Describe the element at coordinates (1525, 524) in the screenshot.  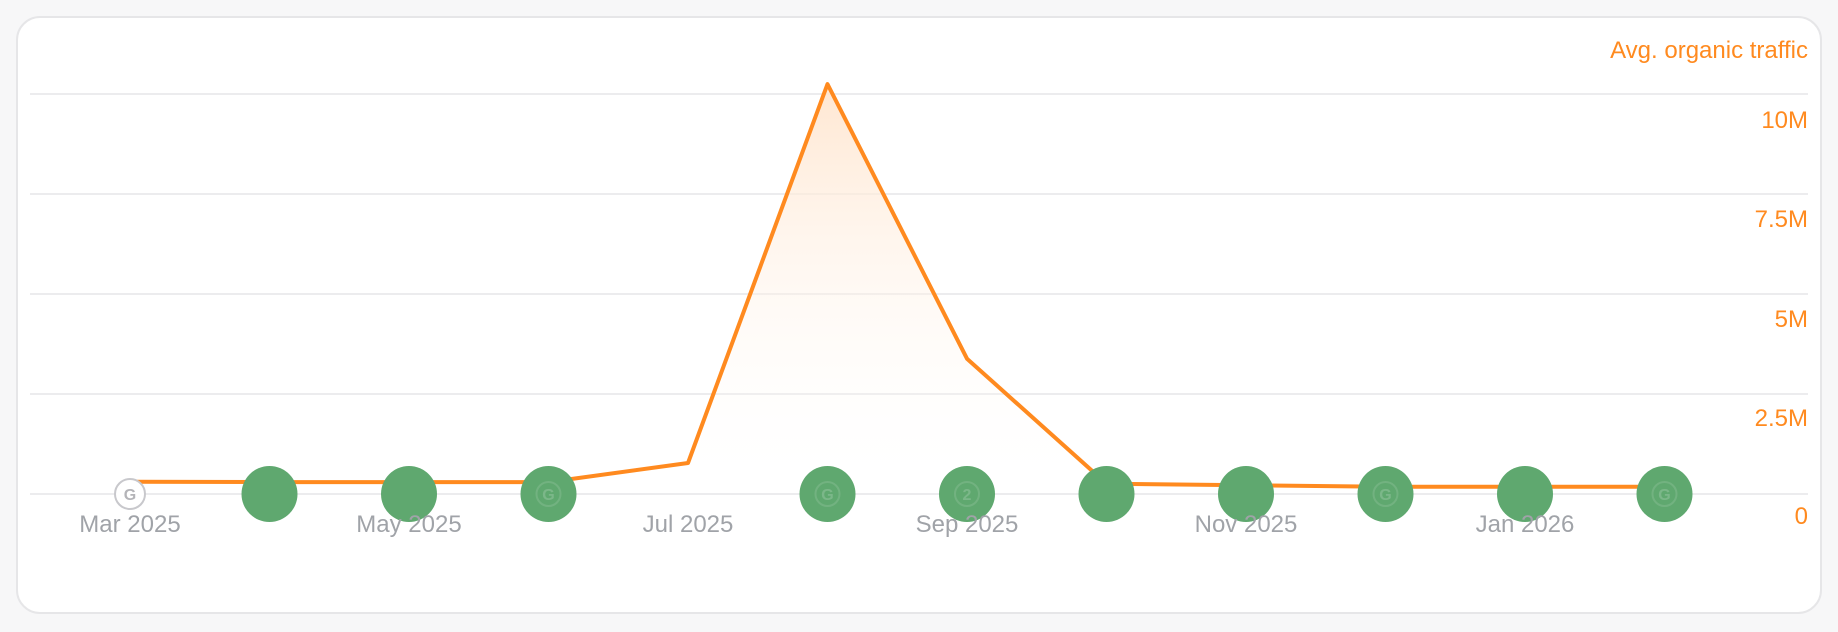
I see `x-tick-label: Jan 2026` at that location.